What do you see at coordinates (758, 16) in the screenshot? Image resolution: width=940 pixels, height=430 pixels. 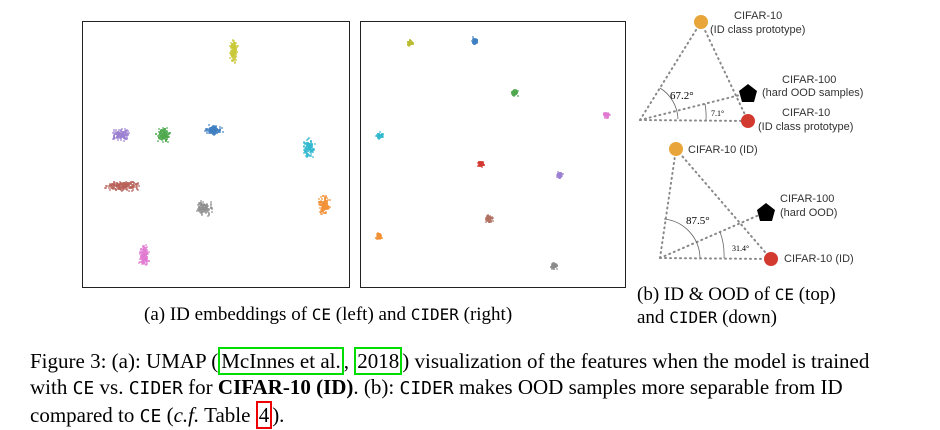 I see `top-id-label: CIFAR-10` at bounding box center [758, 16].